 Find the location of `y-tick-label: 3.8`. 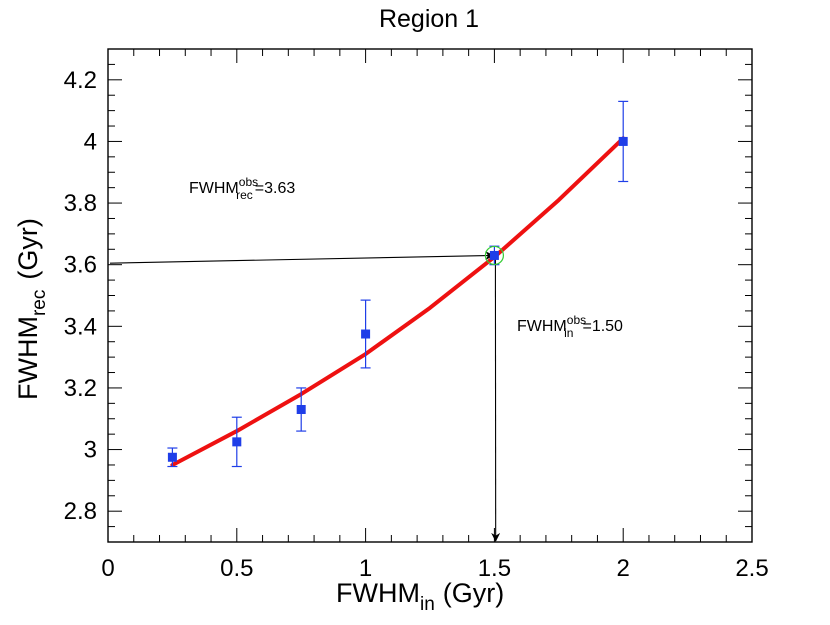

y-tick-label: 3.8 is located at coordinates (80, 203).